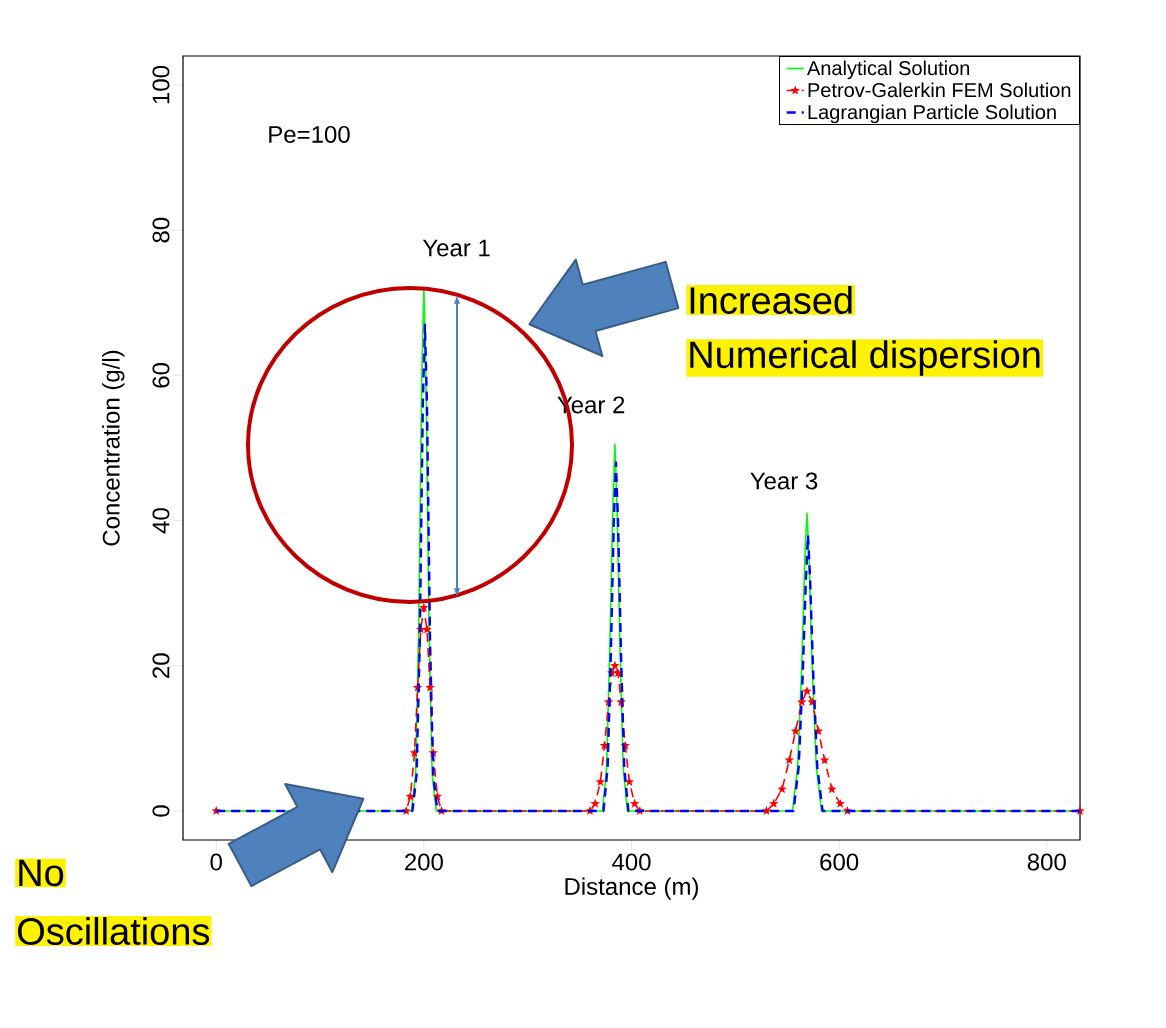  Describe the element at coordinates (932, 114) in the screenshot. I see `legend-label: Lagrangian Particle Solution` at that location.